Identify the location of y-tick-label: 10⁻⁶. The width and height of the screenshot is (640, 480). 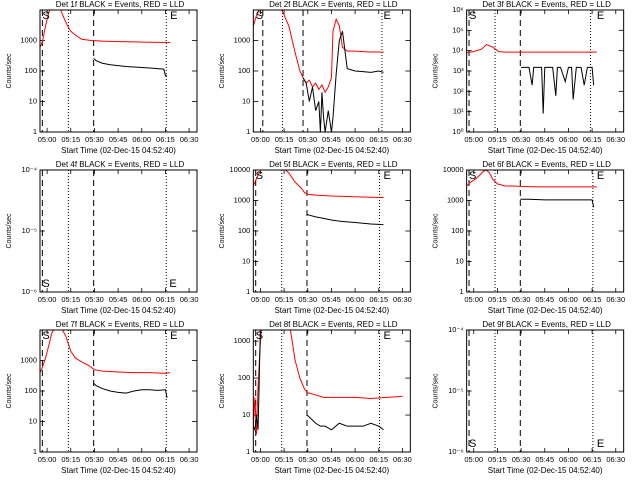
(455, 451).